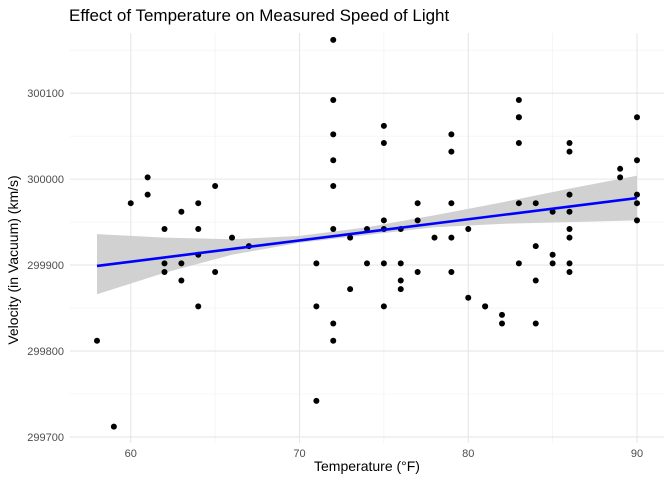 The height and width of the screenshot is (480, 672). What do you see at coordinates (45, 180) in the screenshot?
I see `y-tick-label: 300000` at bounding box center [45, 180].